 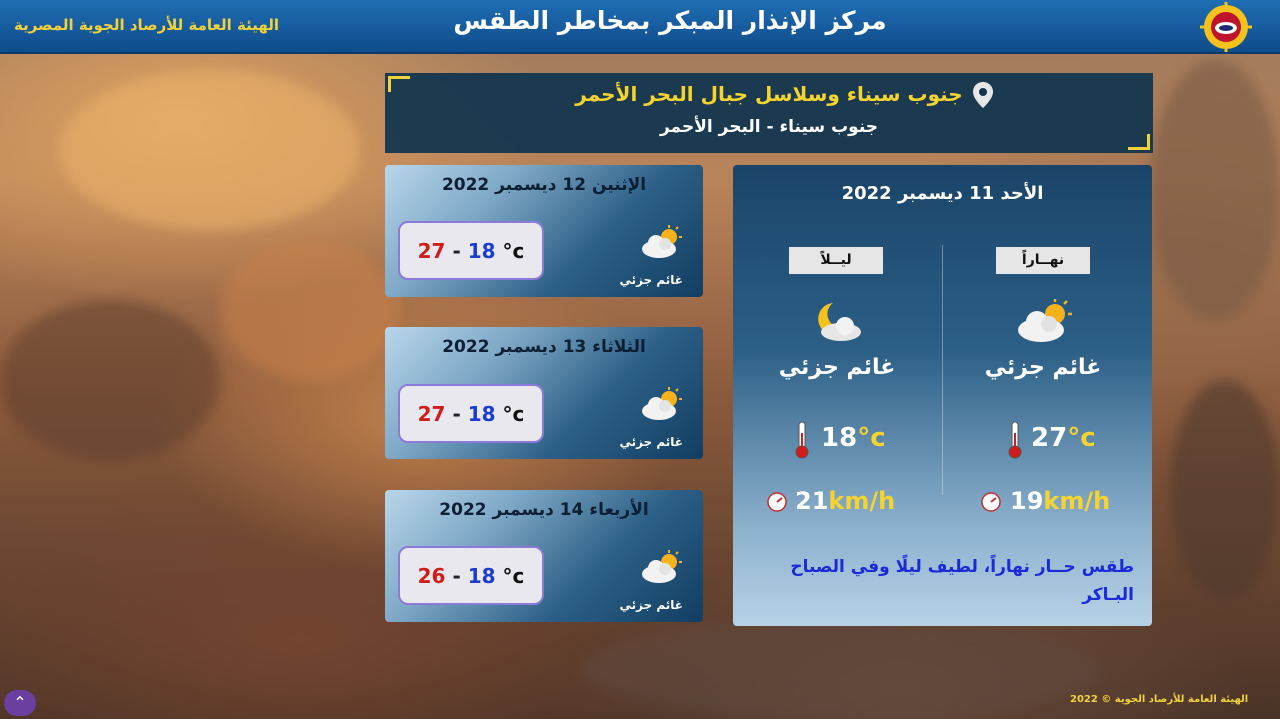 What do you see at coordinates (871, 438) in the screenshot?
I see `nighttime-temp-unit: °c` at bounding box center [871, 438].